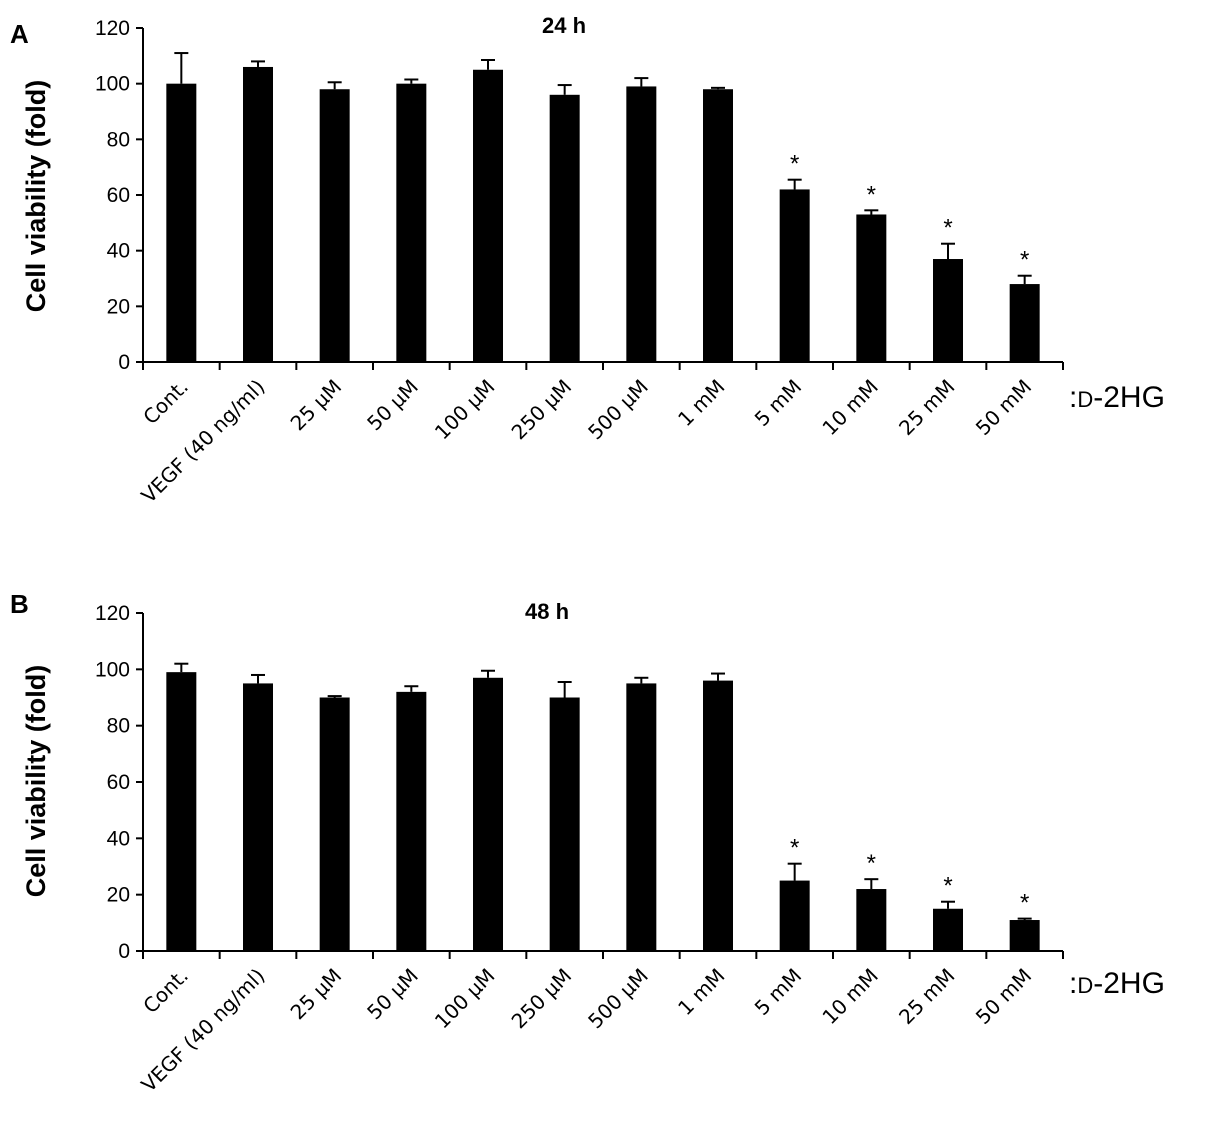 The width and height of the screenshot is (1205, 1139). Describe the element at coordinates (564, 25) in the screenshot. I see `chart-title: 24 h` at that location.